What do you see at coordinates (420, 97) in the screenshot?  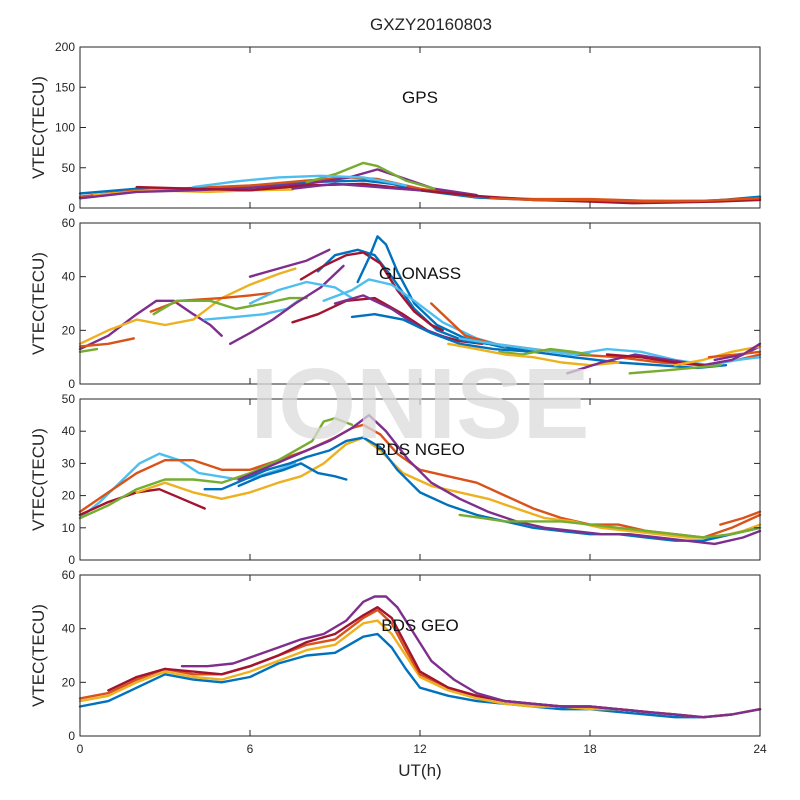 I see `panel-annotation: GPS` at bounding box center [420, 97].